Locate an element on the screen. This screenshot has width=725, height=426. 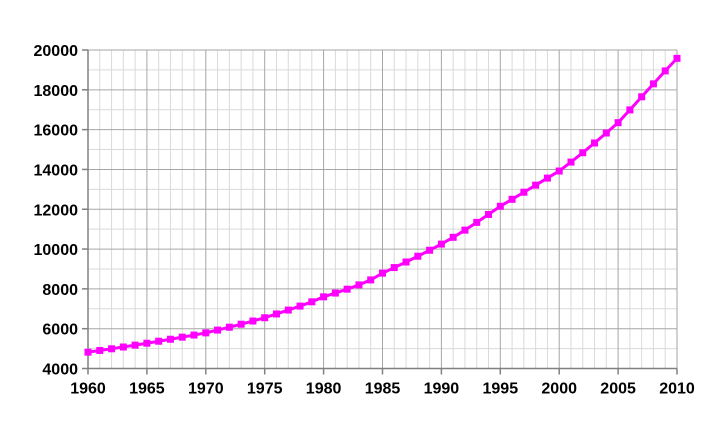
x-tick-label: 1980 is located at coordinates (324, 389).